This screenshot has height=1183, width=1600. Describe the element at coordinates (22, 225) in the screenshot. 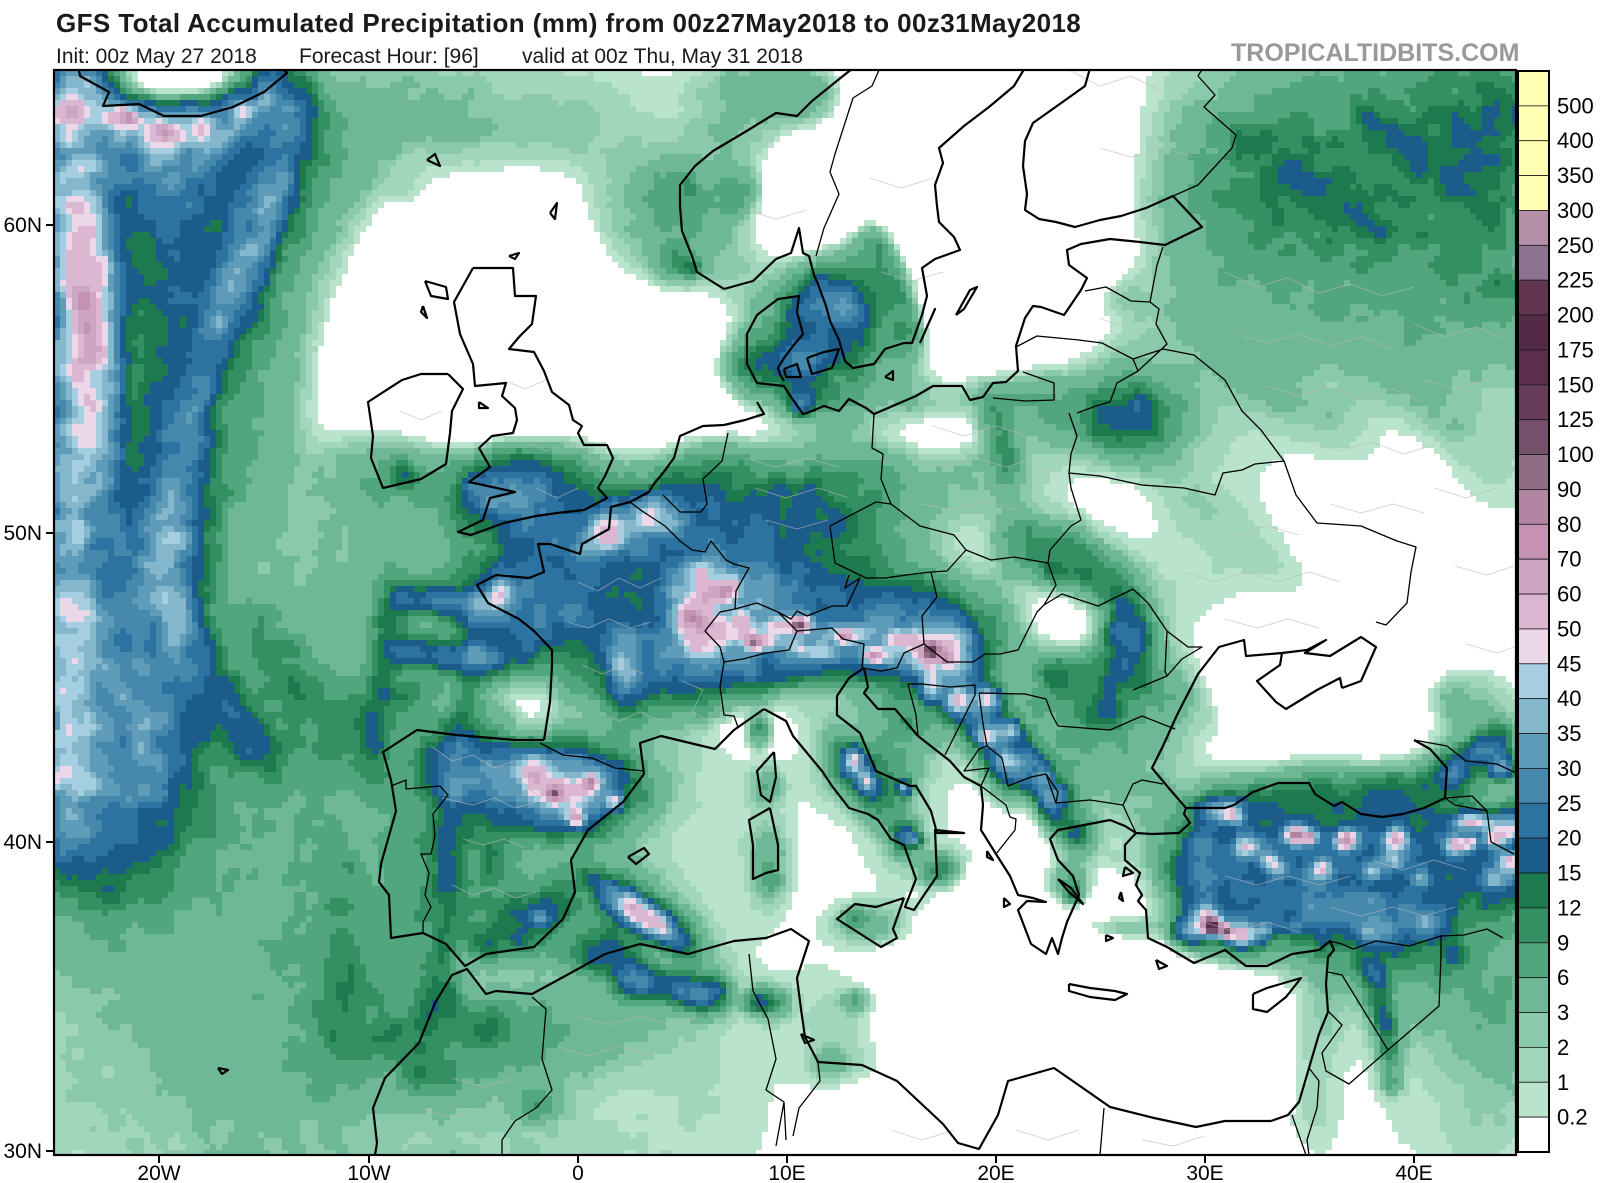

I see `svg-text: 60N` at that location.